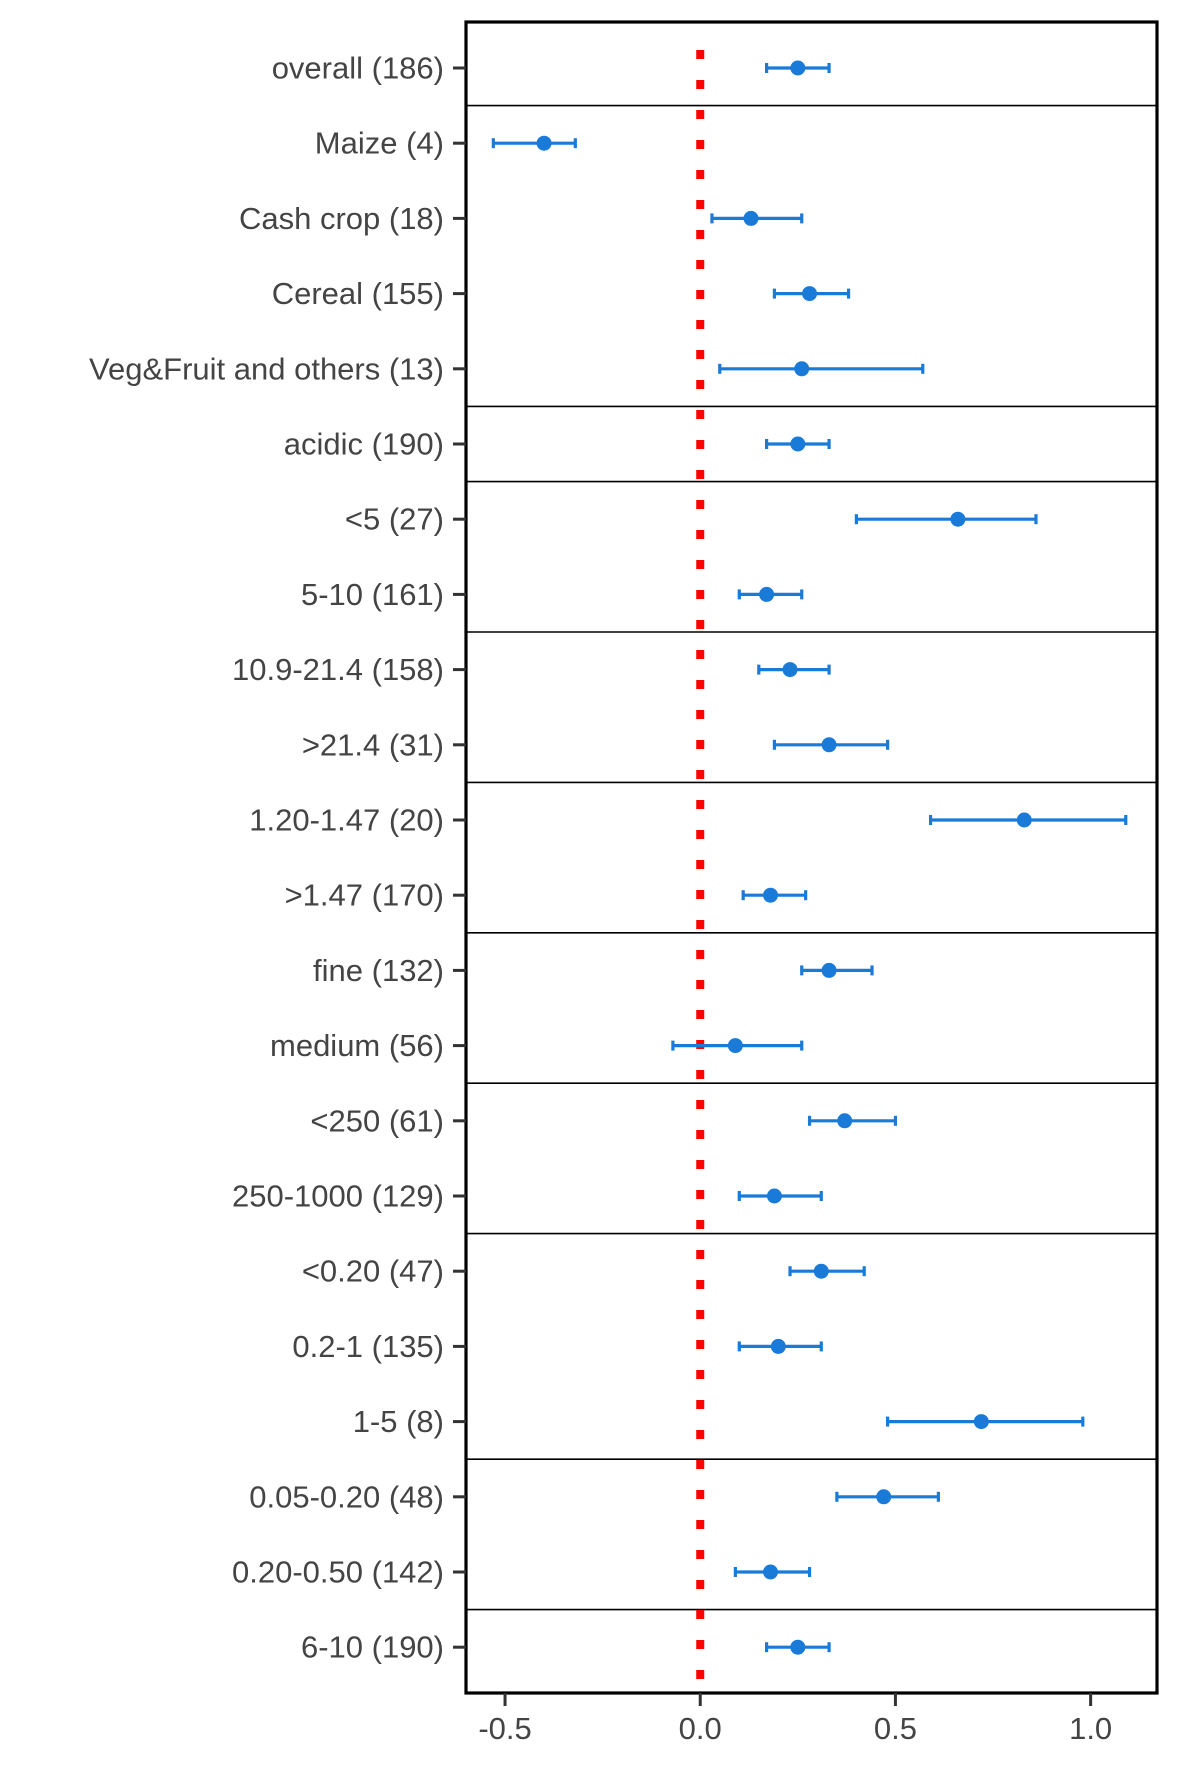  Describe the element at coordinates (377, 1120) in the screenshot. I see `y-tick-label: <250 (61)` at that location.